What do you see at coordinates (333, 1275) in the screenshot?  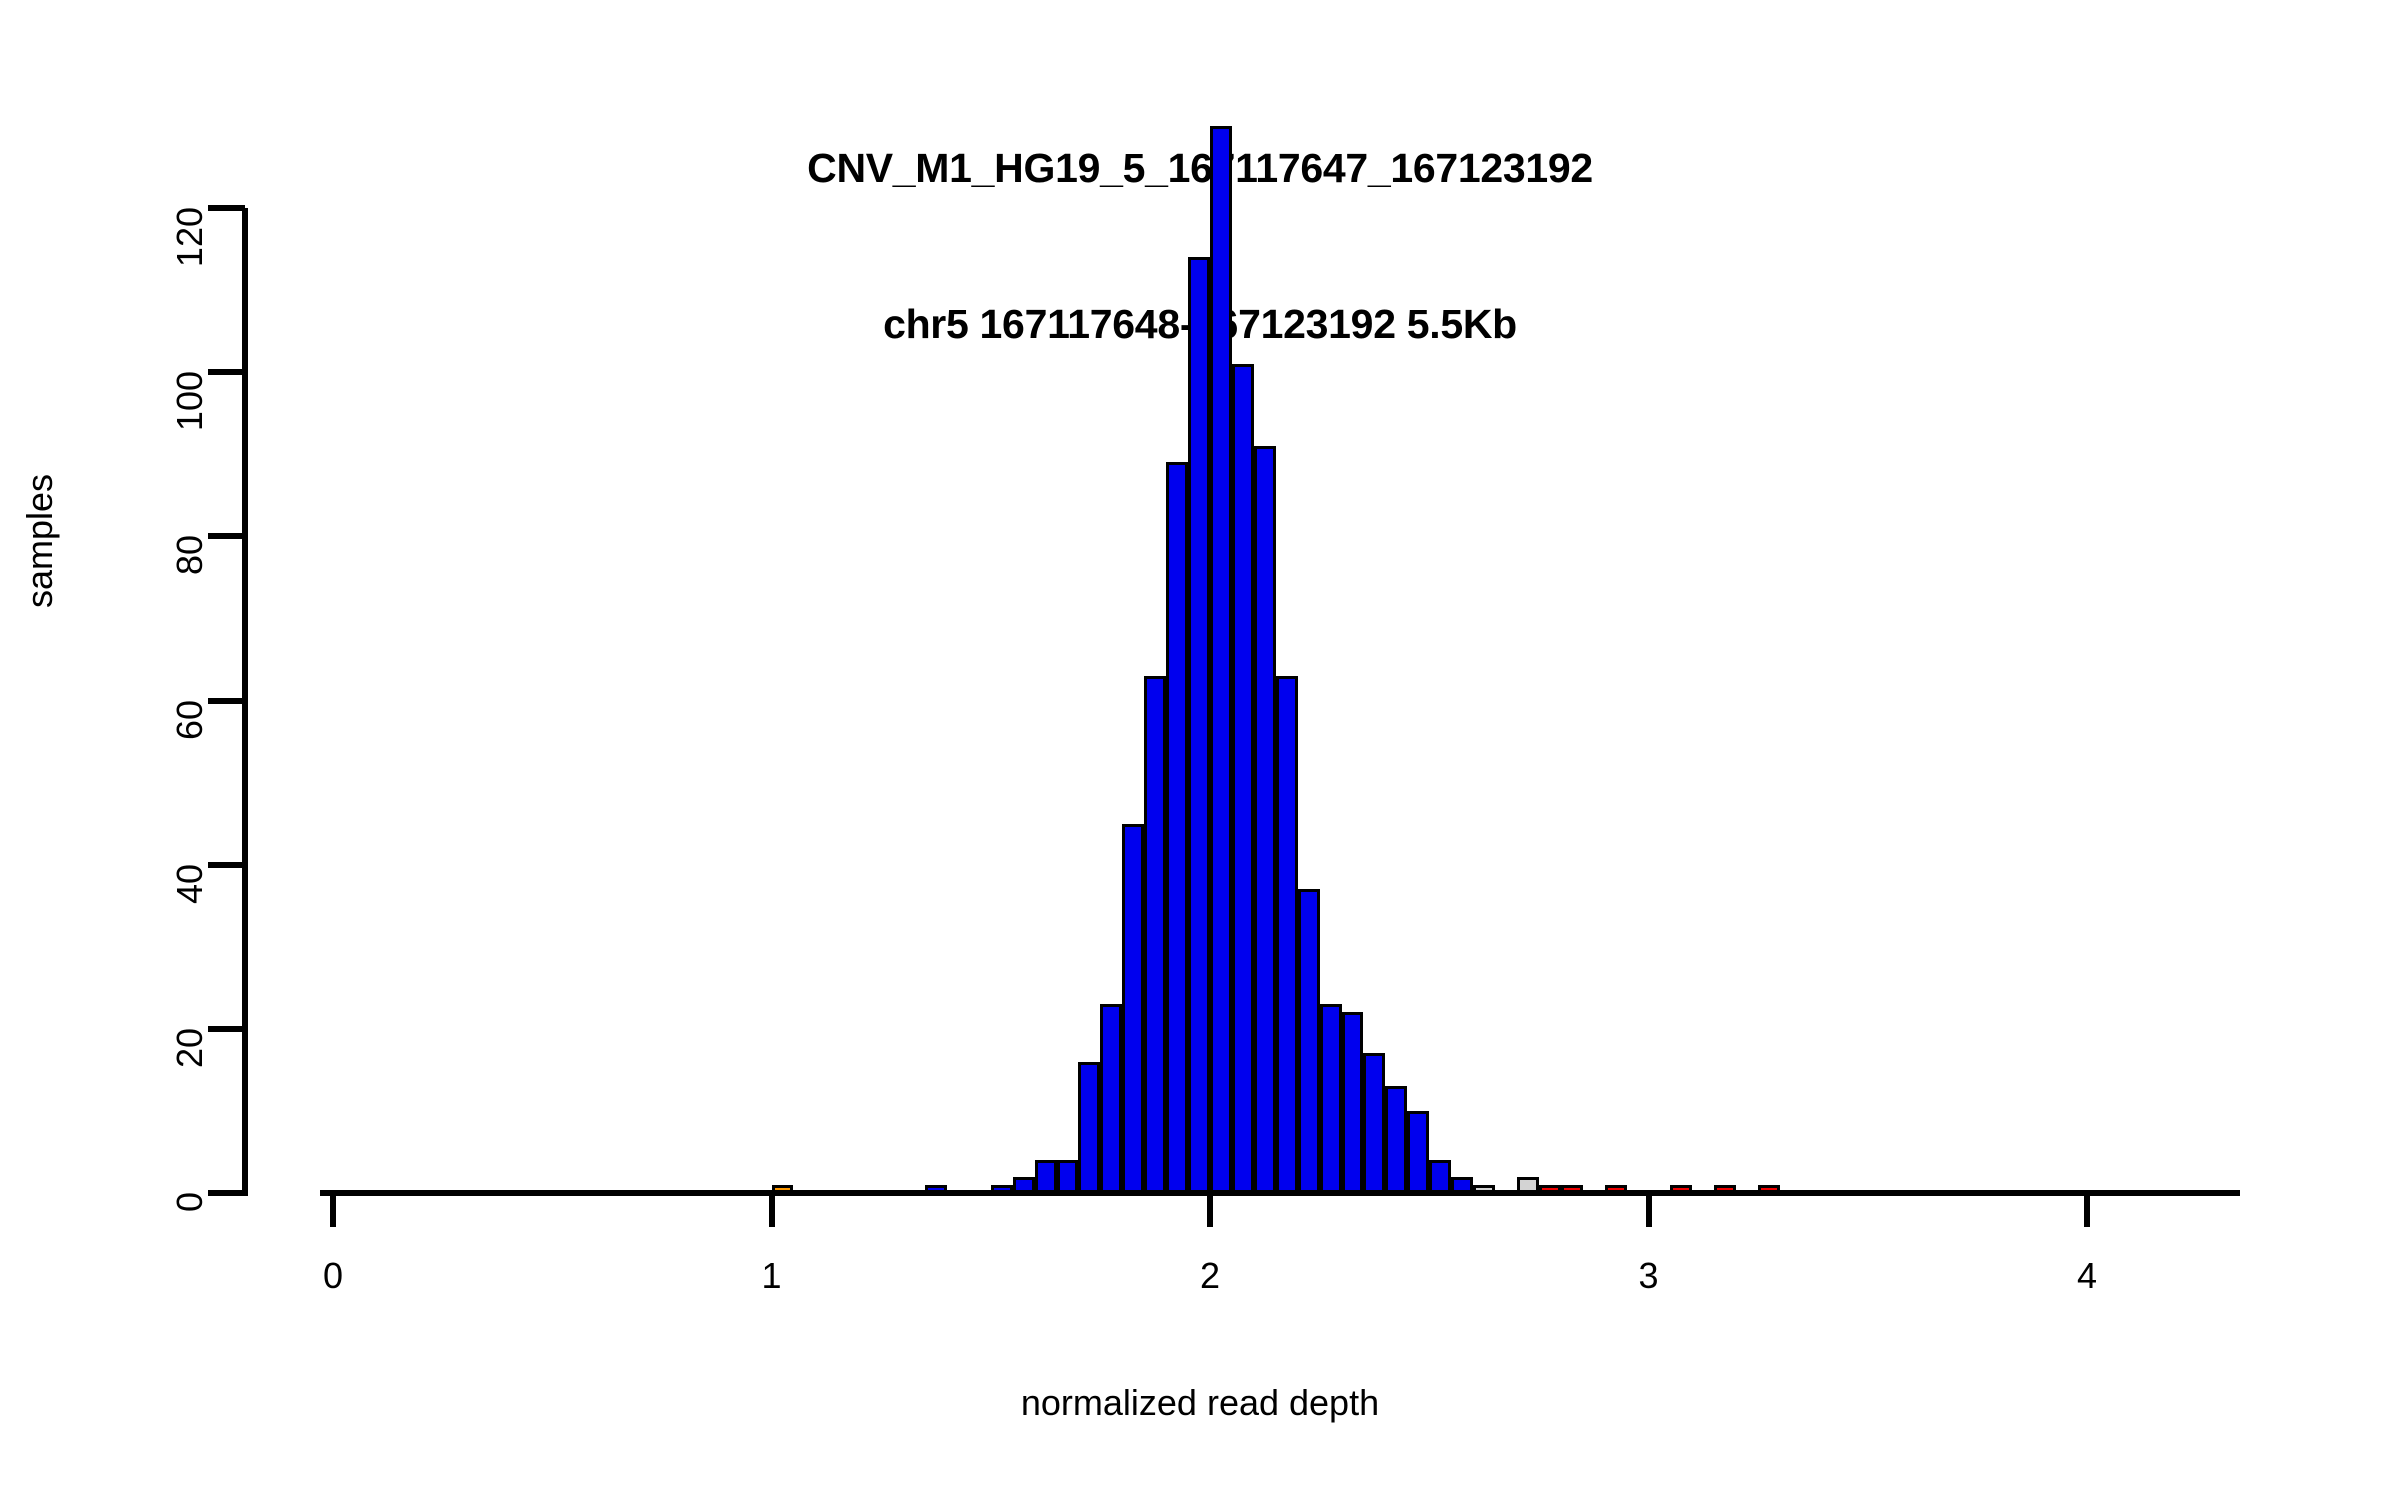 I see `x-axis-tick-label: 0` at bounding box center [333, 1275].